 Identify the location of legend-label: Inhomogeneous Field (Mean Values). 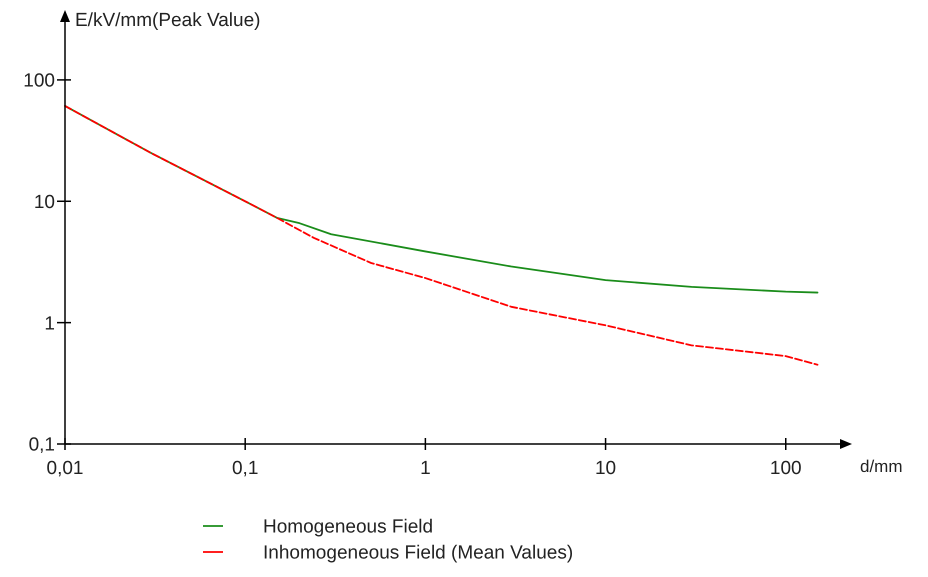
(418, 553).